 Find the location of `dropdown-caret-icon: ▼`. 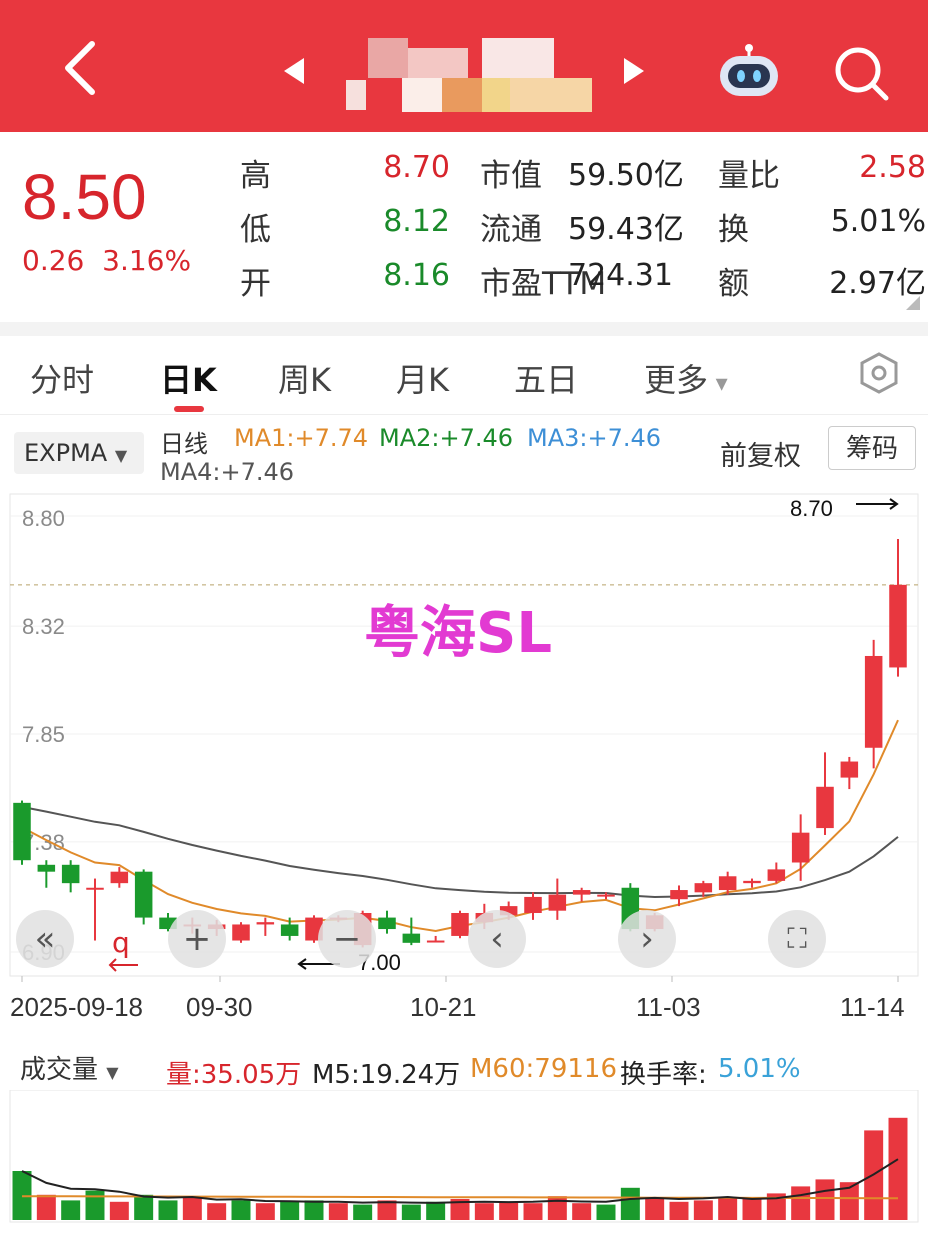

dropdown-caret-icon: ▼ is located at coordinates (121, 455).